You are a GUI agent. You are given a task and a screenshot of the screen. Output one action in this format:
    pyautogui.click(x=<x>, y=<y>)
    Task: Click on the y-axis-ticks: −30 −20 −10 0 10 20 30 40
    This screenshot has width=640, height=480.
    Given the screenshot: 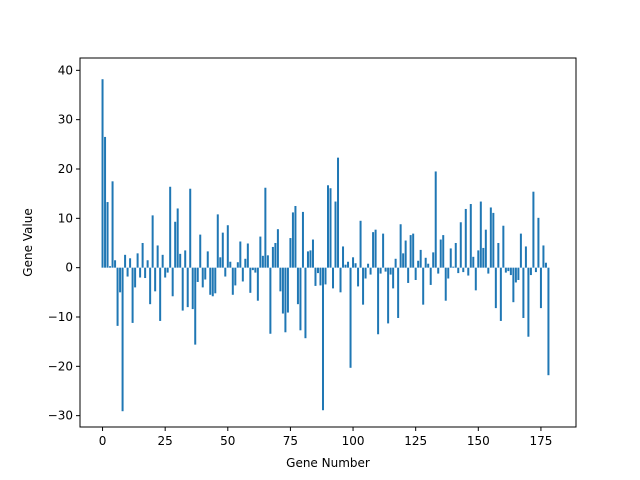 What is the action you would take?
    pyautogui.click(x=64, y=243)
    